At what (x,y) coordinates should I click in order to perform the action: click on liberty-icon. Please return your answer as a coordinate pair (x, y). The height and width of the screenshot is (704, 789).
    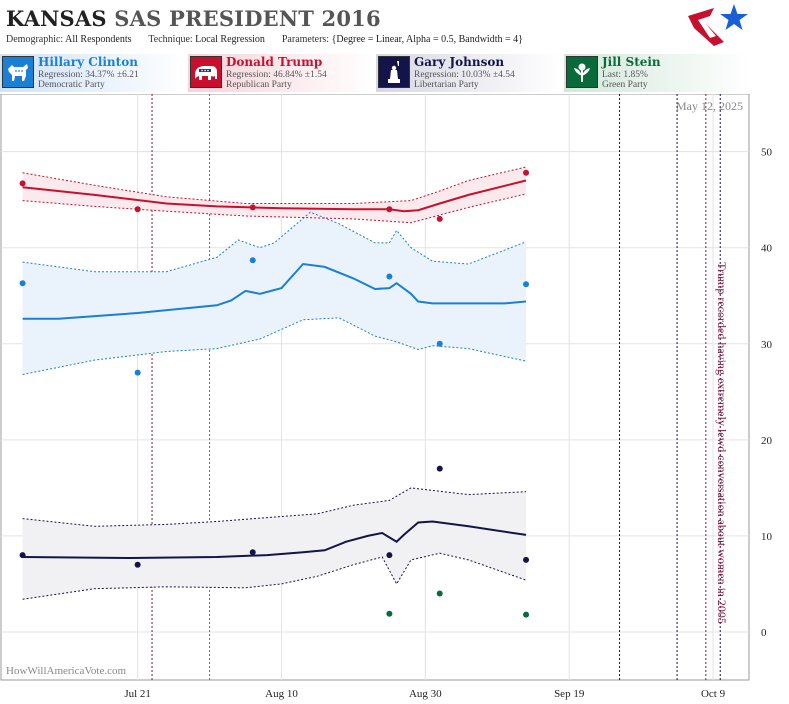
    Looking at the image, I should click on (394, 72).